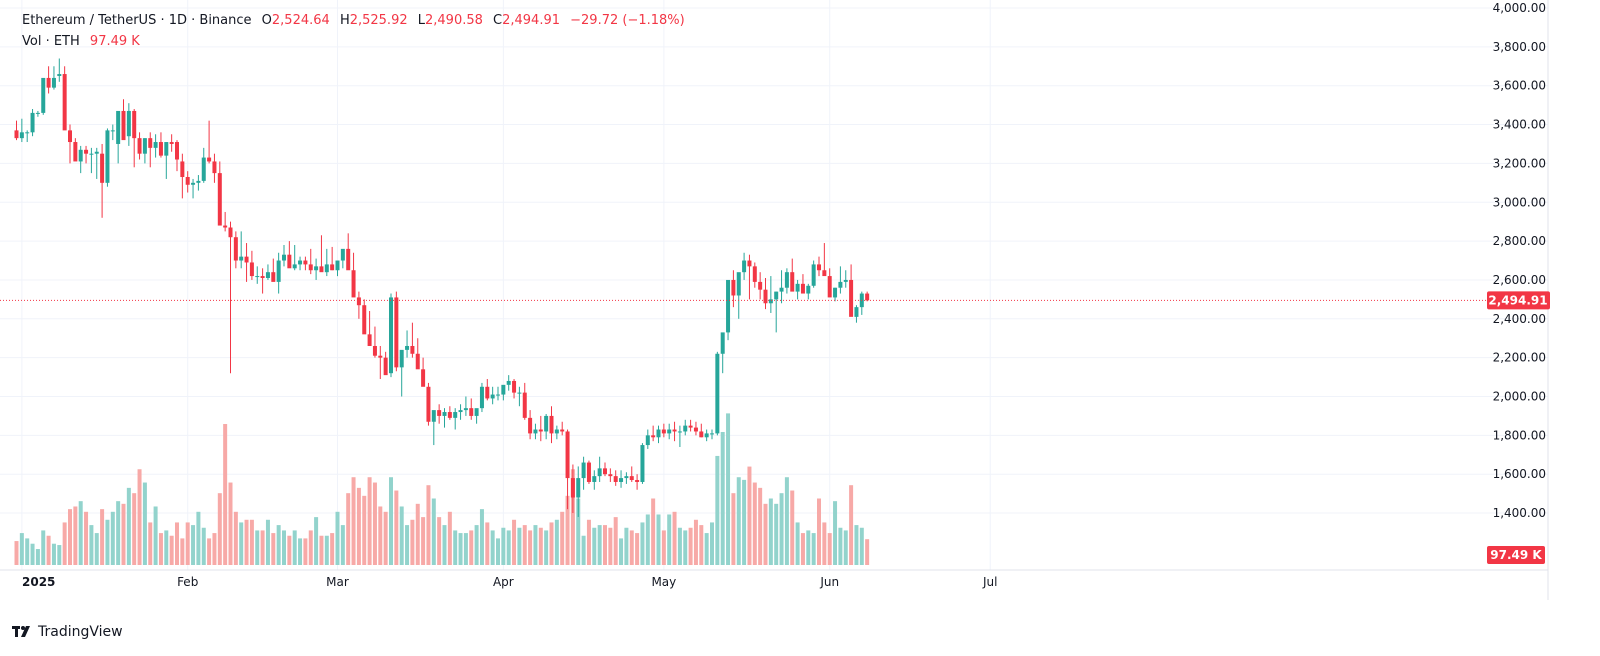 The width and height of the screenshot is (1600, 656). What do you see at coordinates (1519, 125) in the screenshot?
I see `price-tick-label: 3,400.00` at bounding box center [1519, 125].